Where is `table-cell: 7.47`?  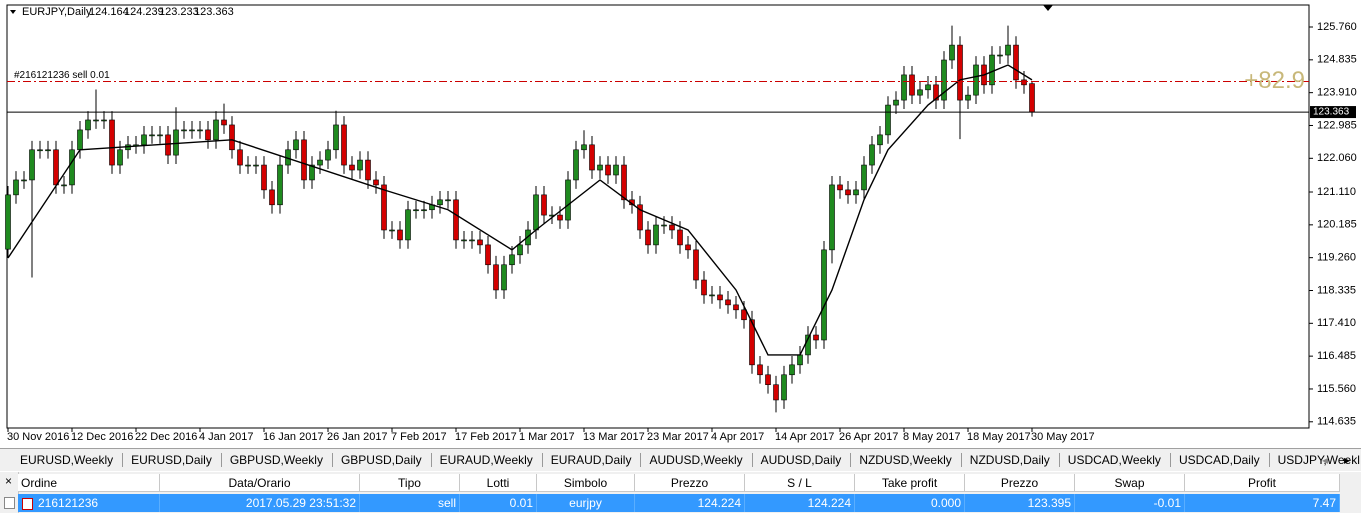
table-cell: 7.47 is located at coordinates (1262, 503).